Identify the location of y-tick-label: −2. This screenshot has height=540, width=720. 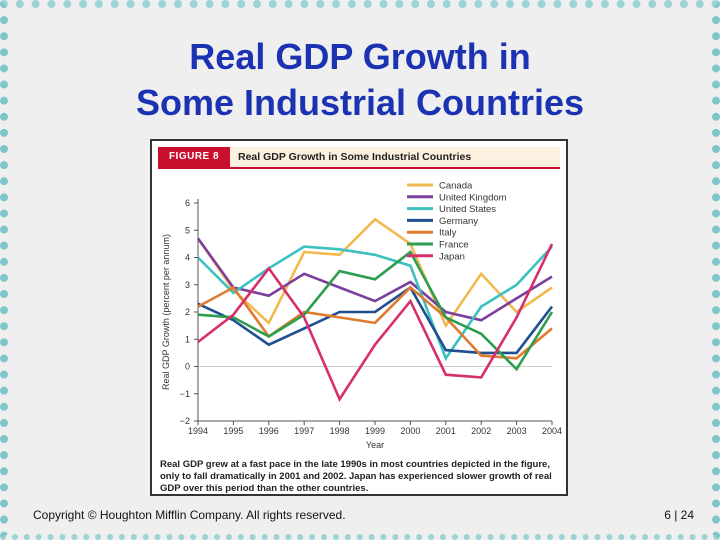
(185, 421).